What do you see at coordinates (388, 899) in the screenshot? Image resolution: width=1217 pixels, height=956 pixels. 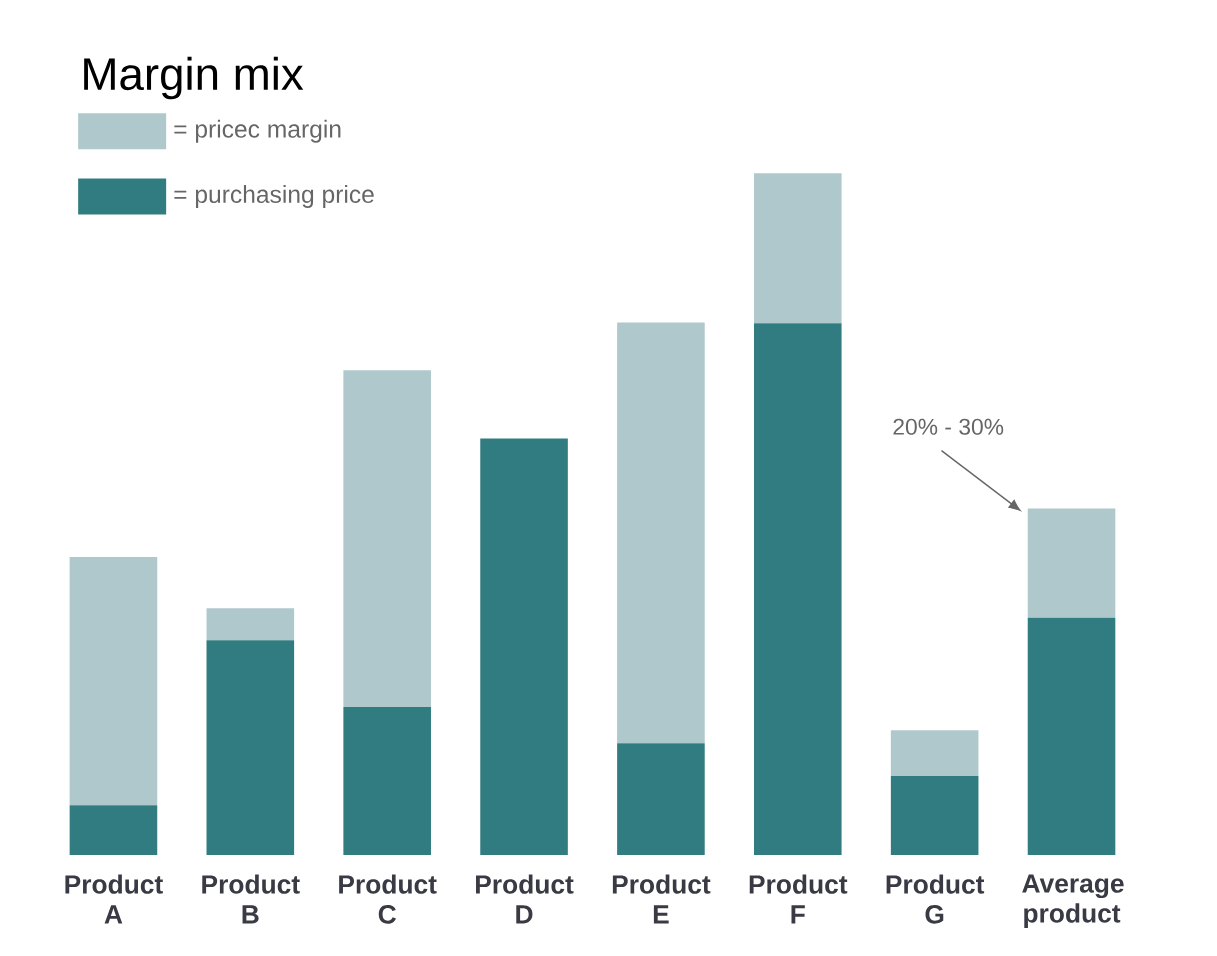 I see `x-tick-label: Product C` at bounding box center [388, 899].